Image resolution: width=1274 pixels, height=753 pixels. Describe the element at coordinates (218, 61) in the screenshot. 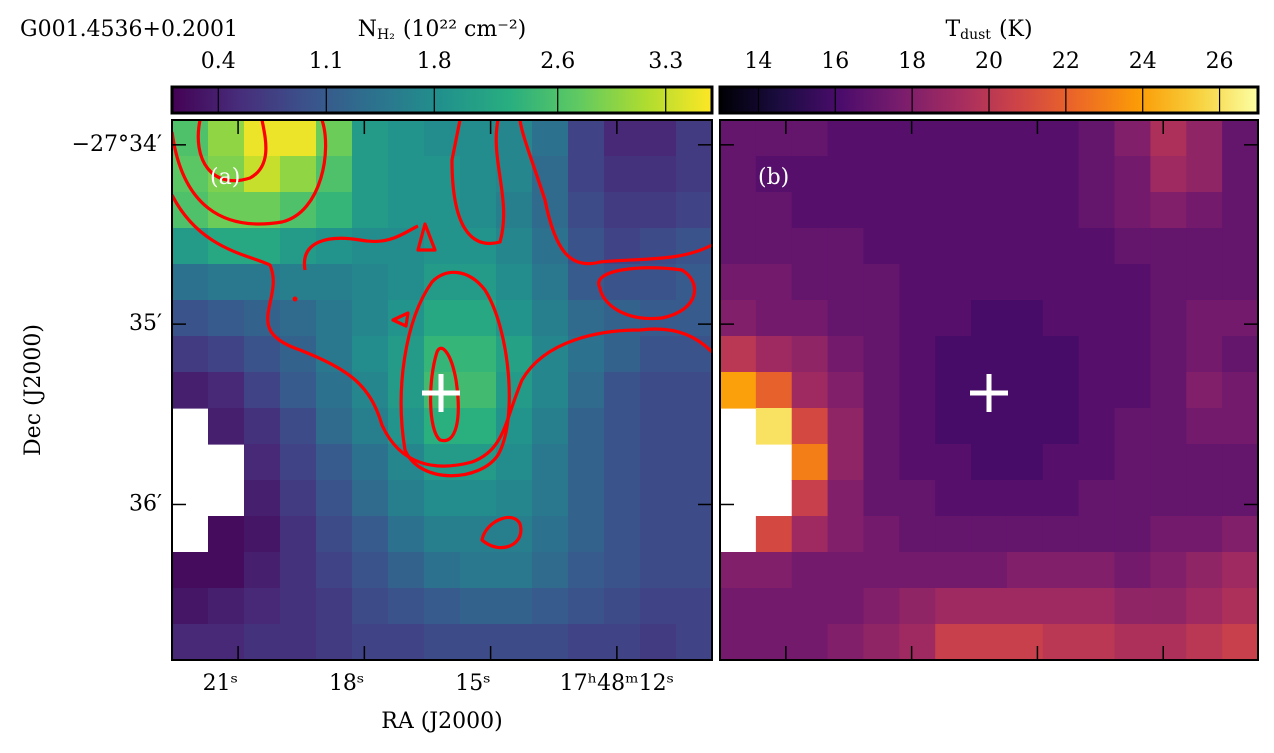

I see `colorbar-tick-label: 0.4` at that location.